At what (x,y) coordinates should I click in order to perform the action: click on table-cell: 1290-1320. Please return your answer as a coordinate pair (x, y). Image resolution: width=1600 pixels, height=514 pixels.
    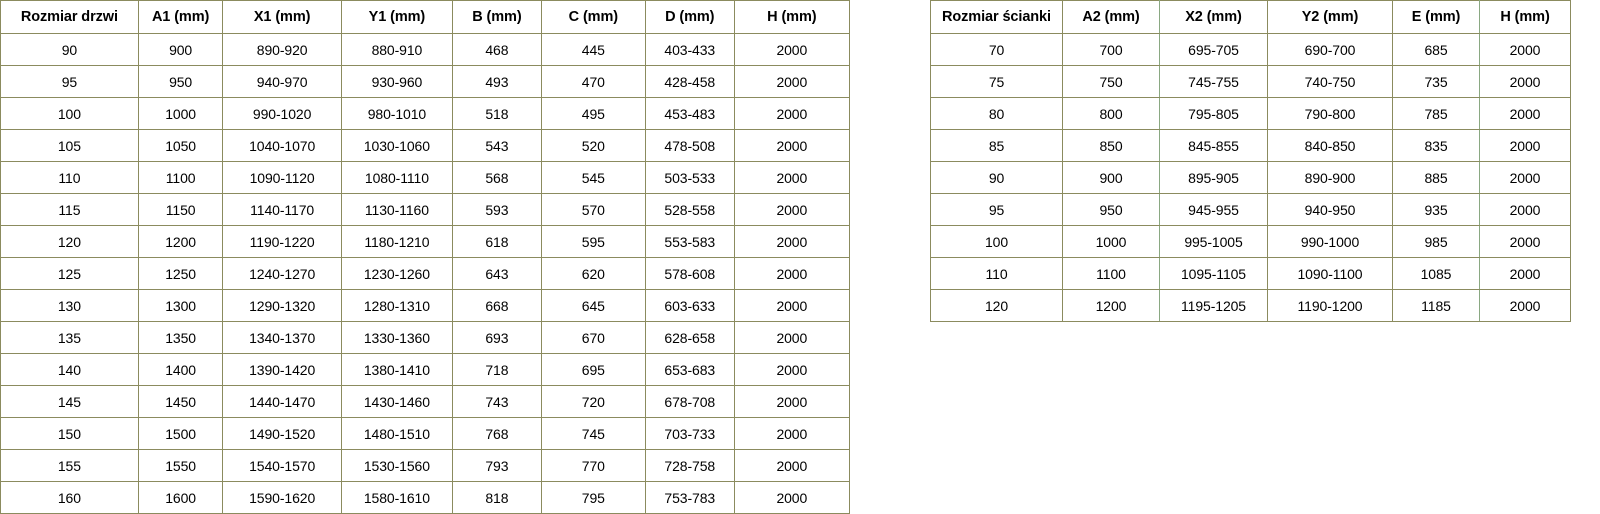
    Looking at the image, I should click on (282, 305).